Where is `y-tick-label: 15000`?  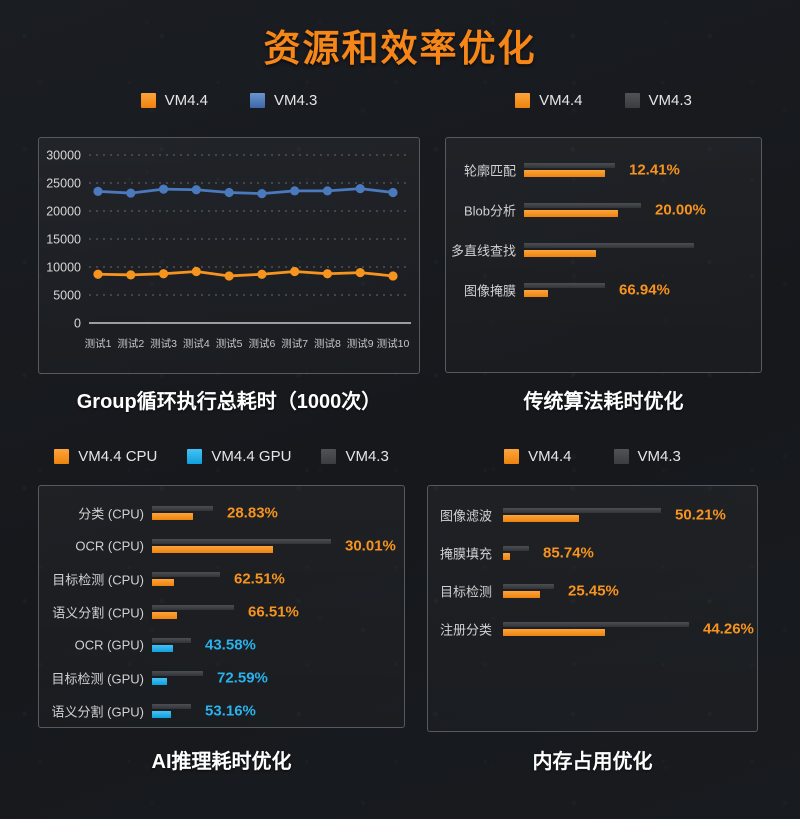 y-tick-label: 15000 is located at coordinates (63, 240).